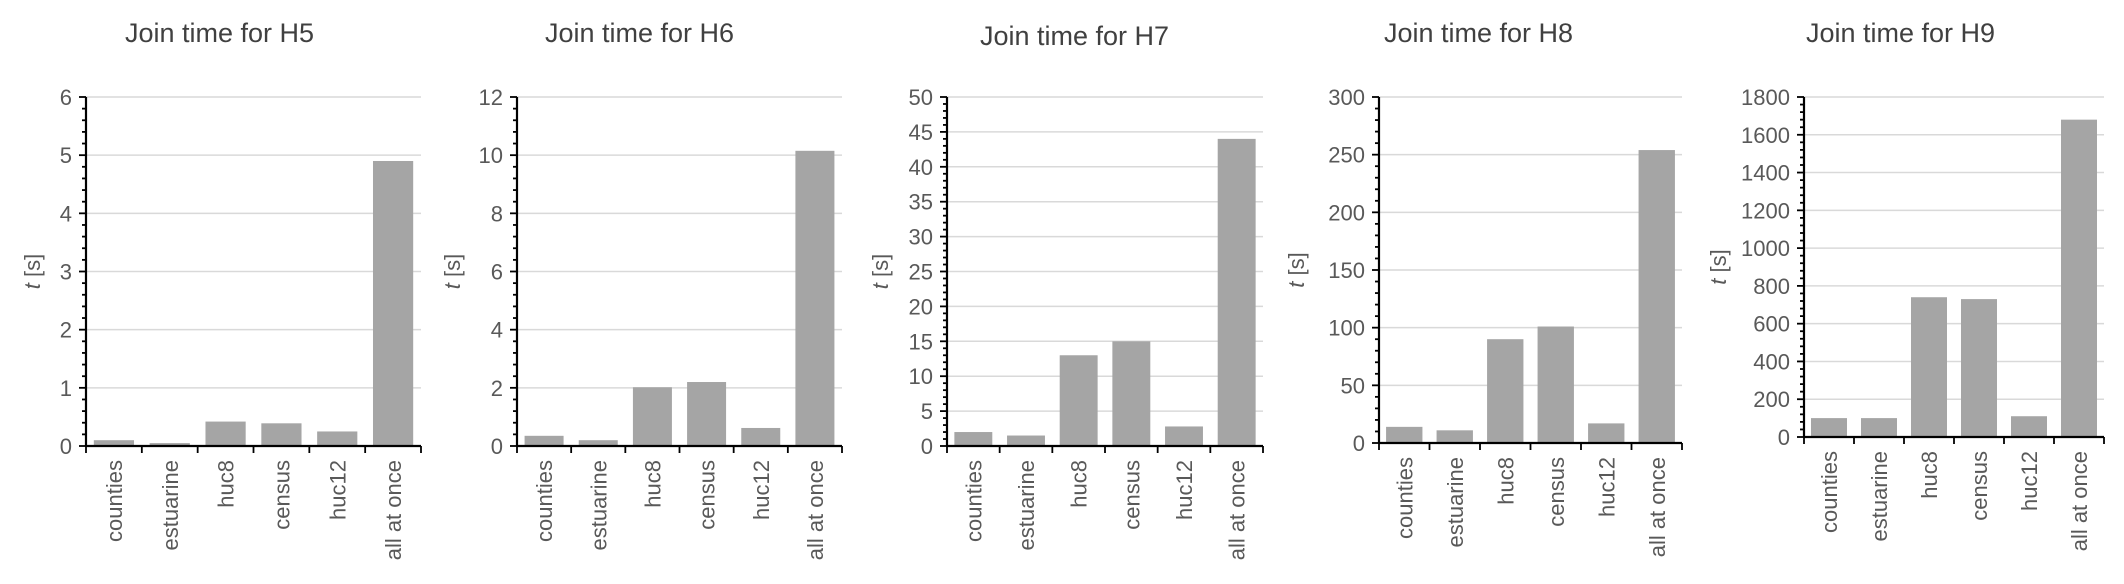  Describe the element at coordinates (921, 237) in the screenshot. I see `y-tick-label: 30` at that location.